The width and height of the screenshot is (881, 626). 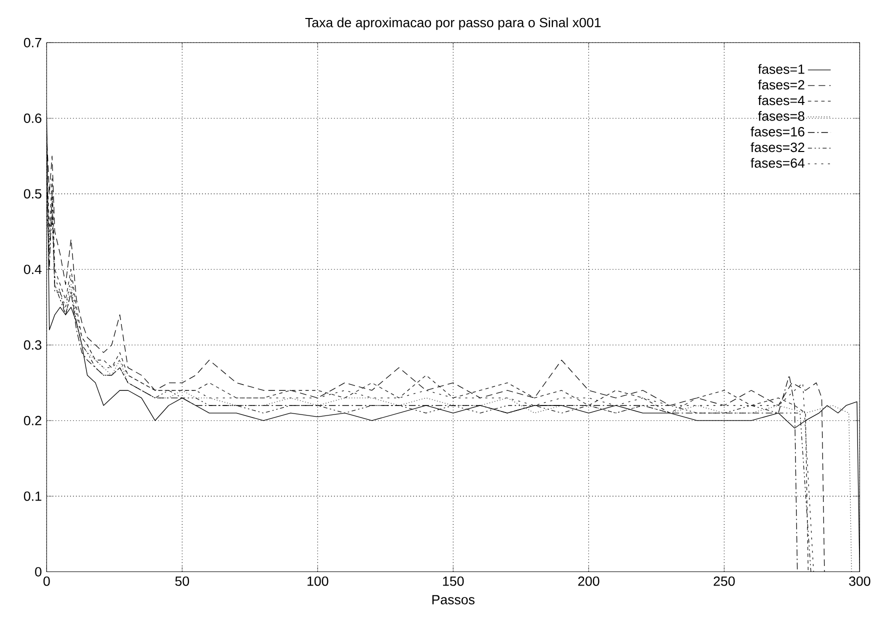 I want to click on legend-label: fases=64, so click(x=777, y=163).